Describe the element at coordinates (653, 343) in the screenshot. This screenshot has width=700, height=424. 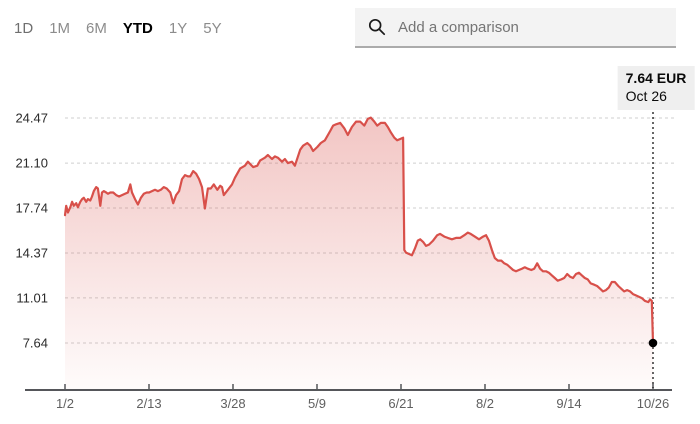
I see `marker-dot` at that location.